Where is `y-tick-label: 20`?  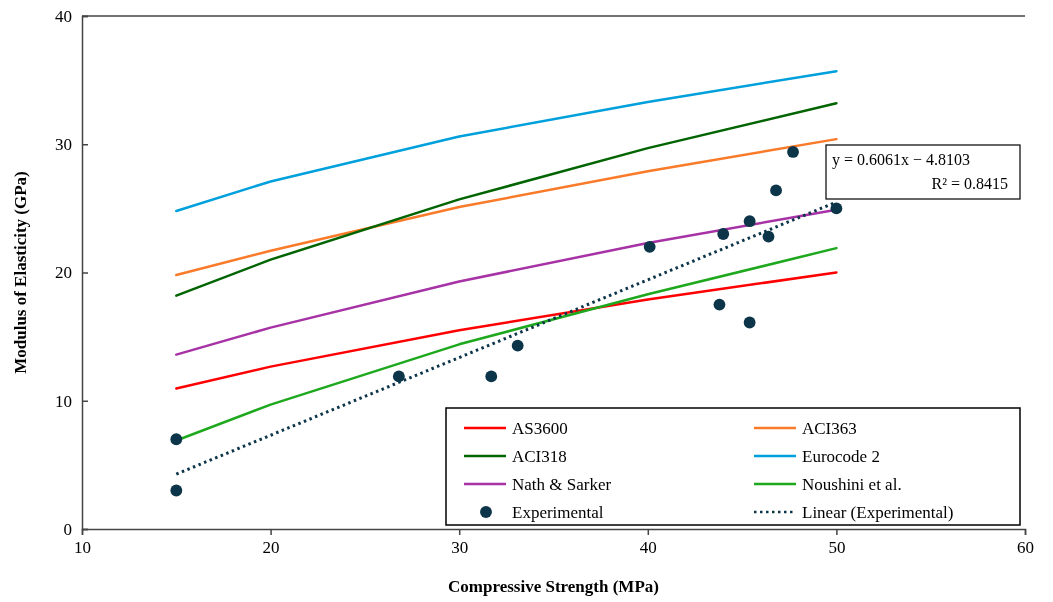
y-tick-label: 20 is located at coordinates (63, 273).